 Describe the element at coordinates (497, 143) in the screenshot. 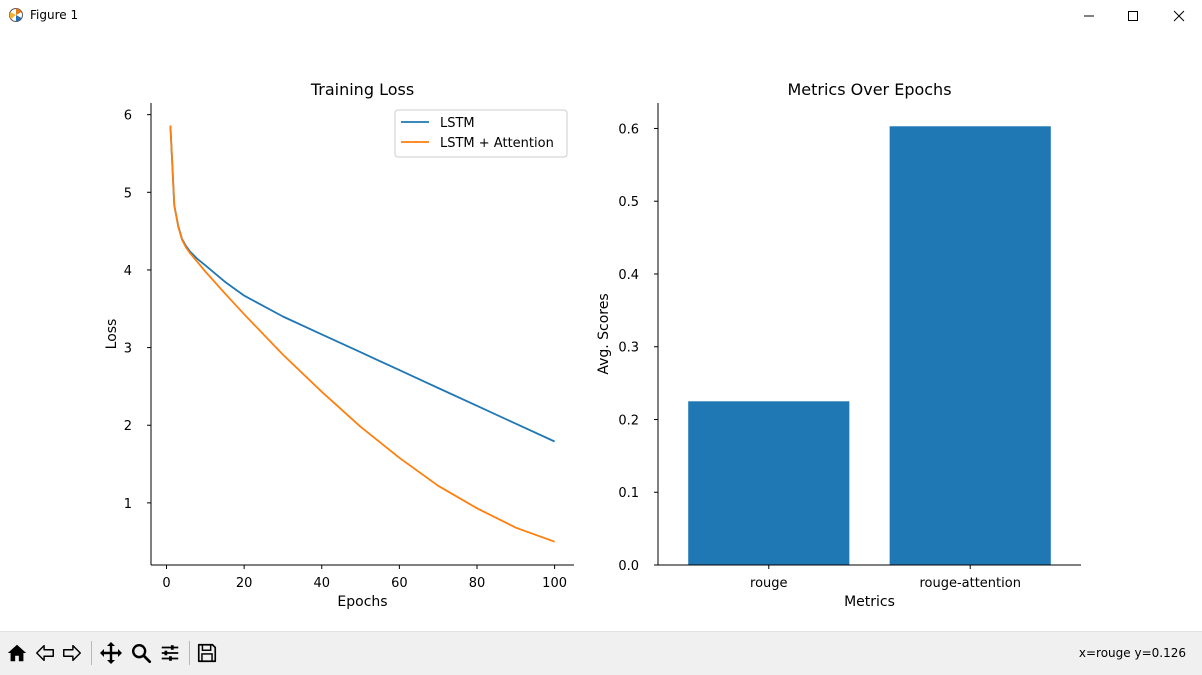

I see `legend-label: LSTM + Attention` at that location.